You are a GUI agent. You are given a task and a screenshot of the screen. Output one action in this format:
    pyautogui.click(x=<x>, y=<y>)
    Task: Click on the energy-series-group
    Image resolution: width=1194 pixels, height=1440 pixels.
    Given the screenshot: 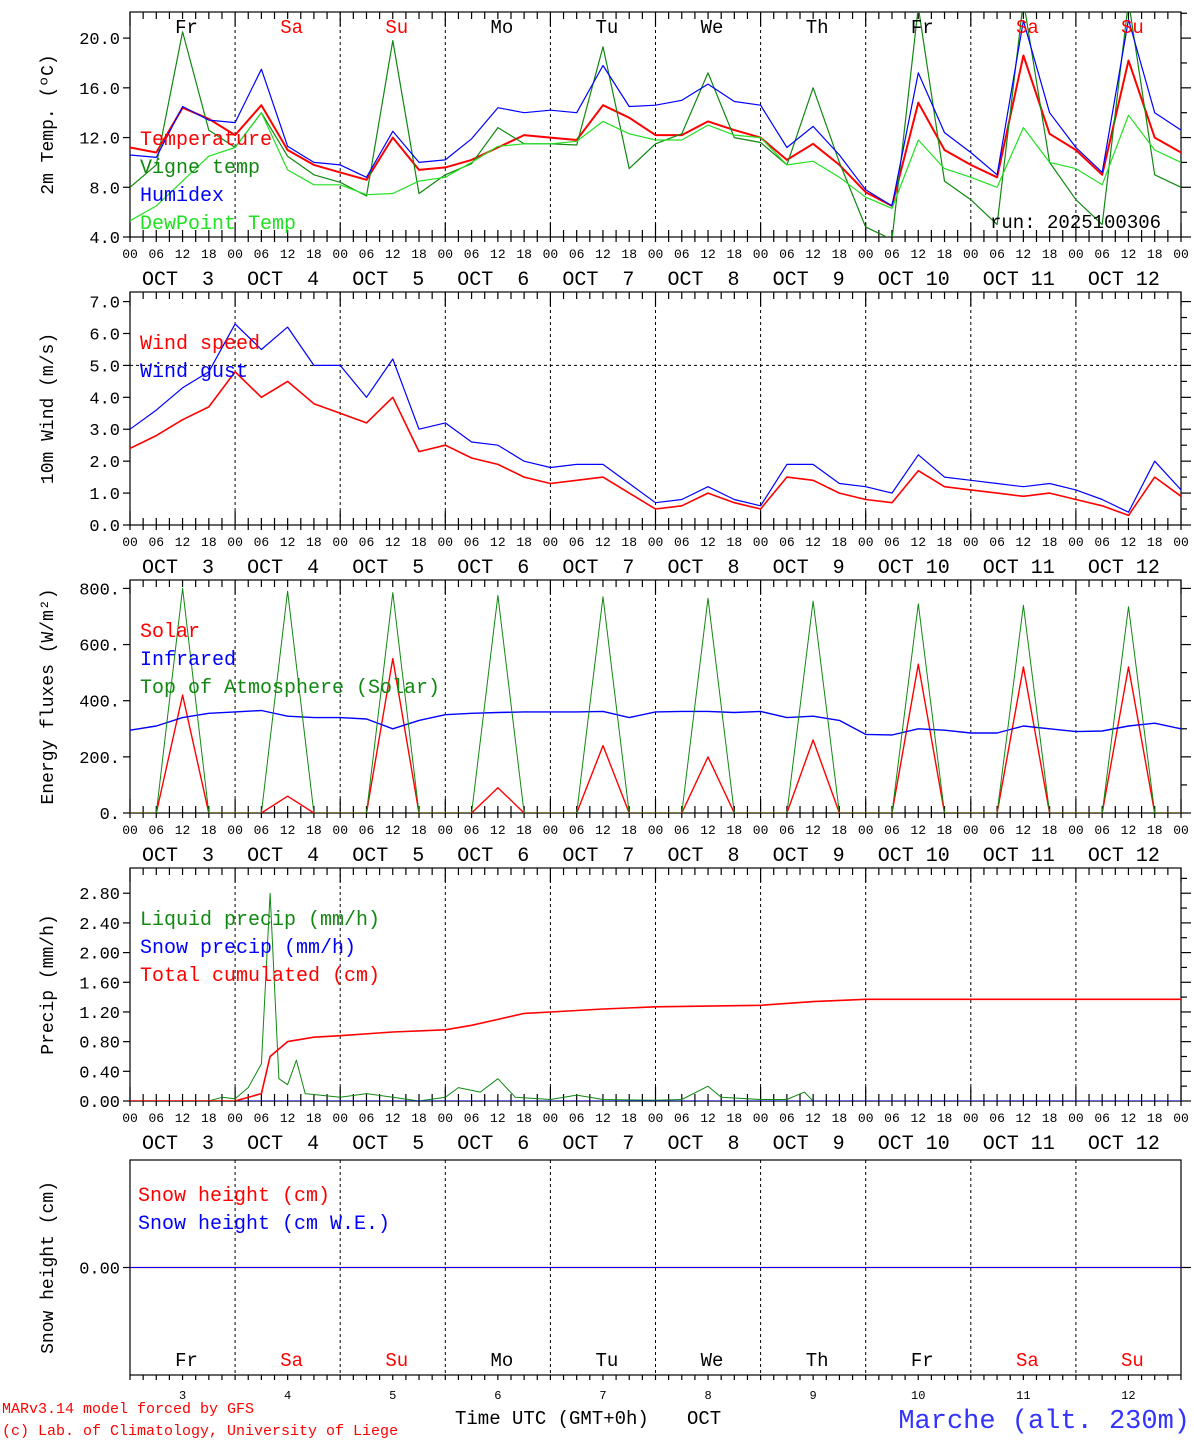 What is the action you would take?
    pyautogui.click(x=655, y=700)
    